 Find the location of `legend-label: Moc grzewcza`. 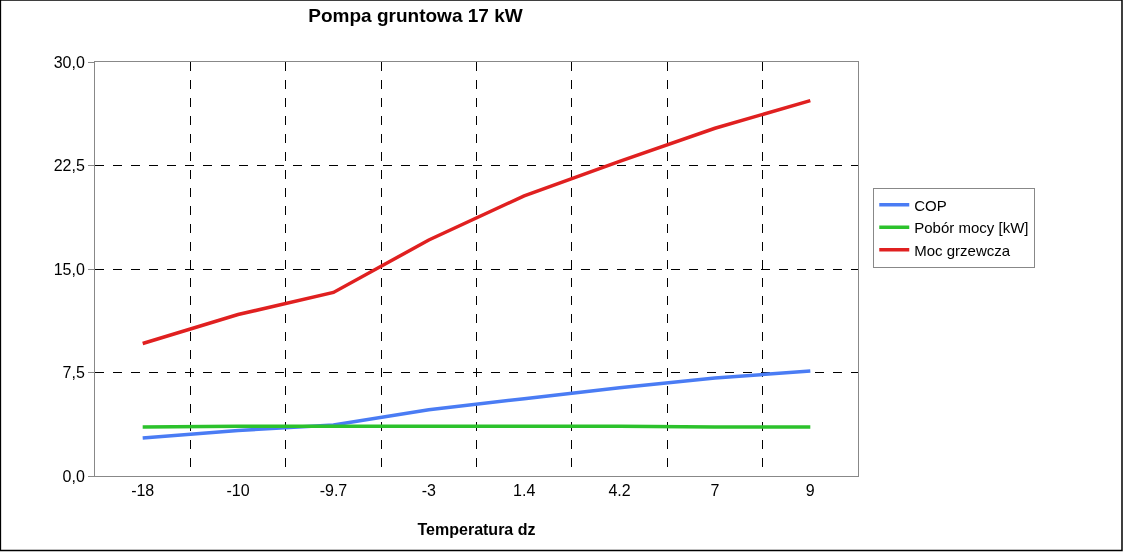

legend-label: Moc grzewcza is located at coordinates (962, 250).